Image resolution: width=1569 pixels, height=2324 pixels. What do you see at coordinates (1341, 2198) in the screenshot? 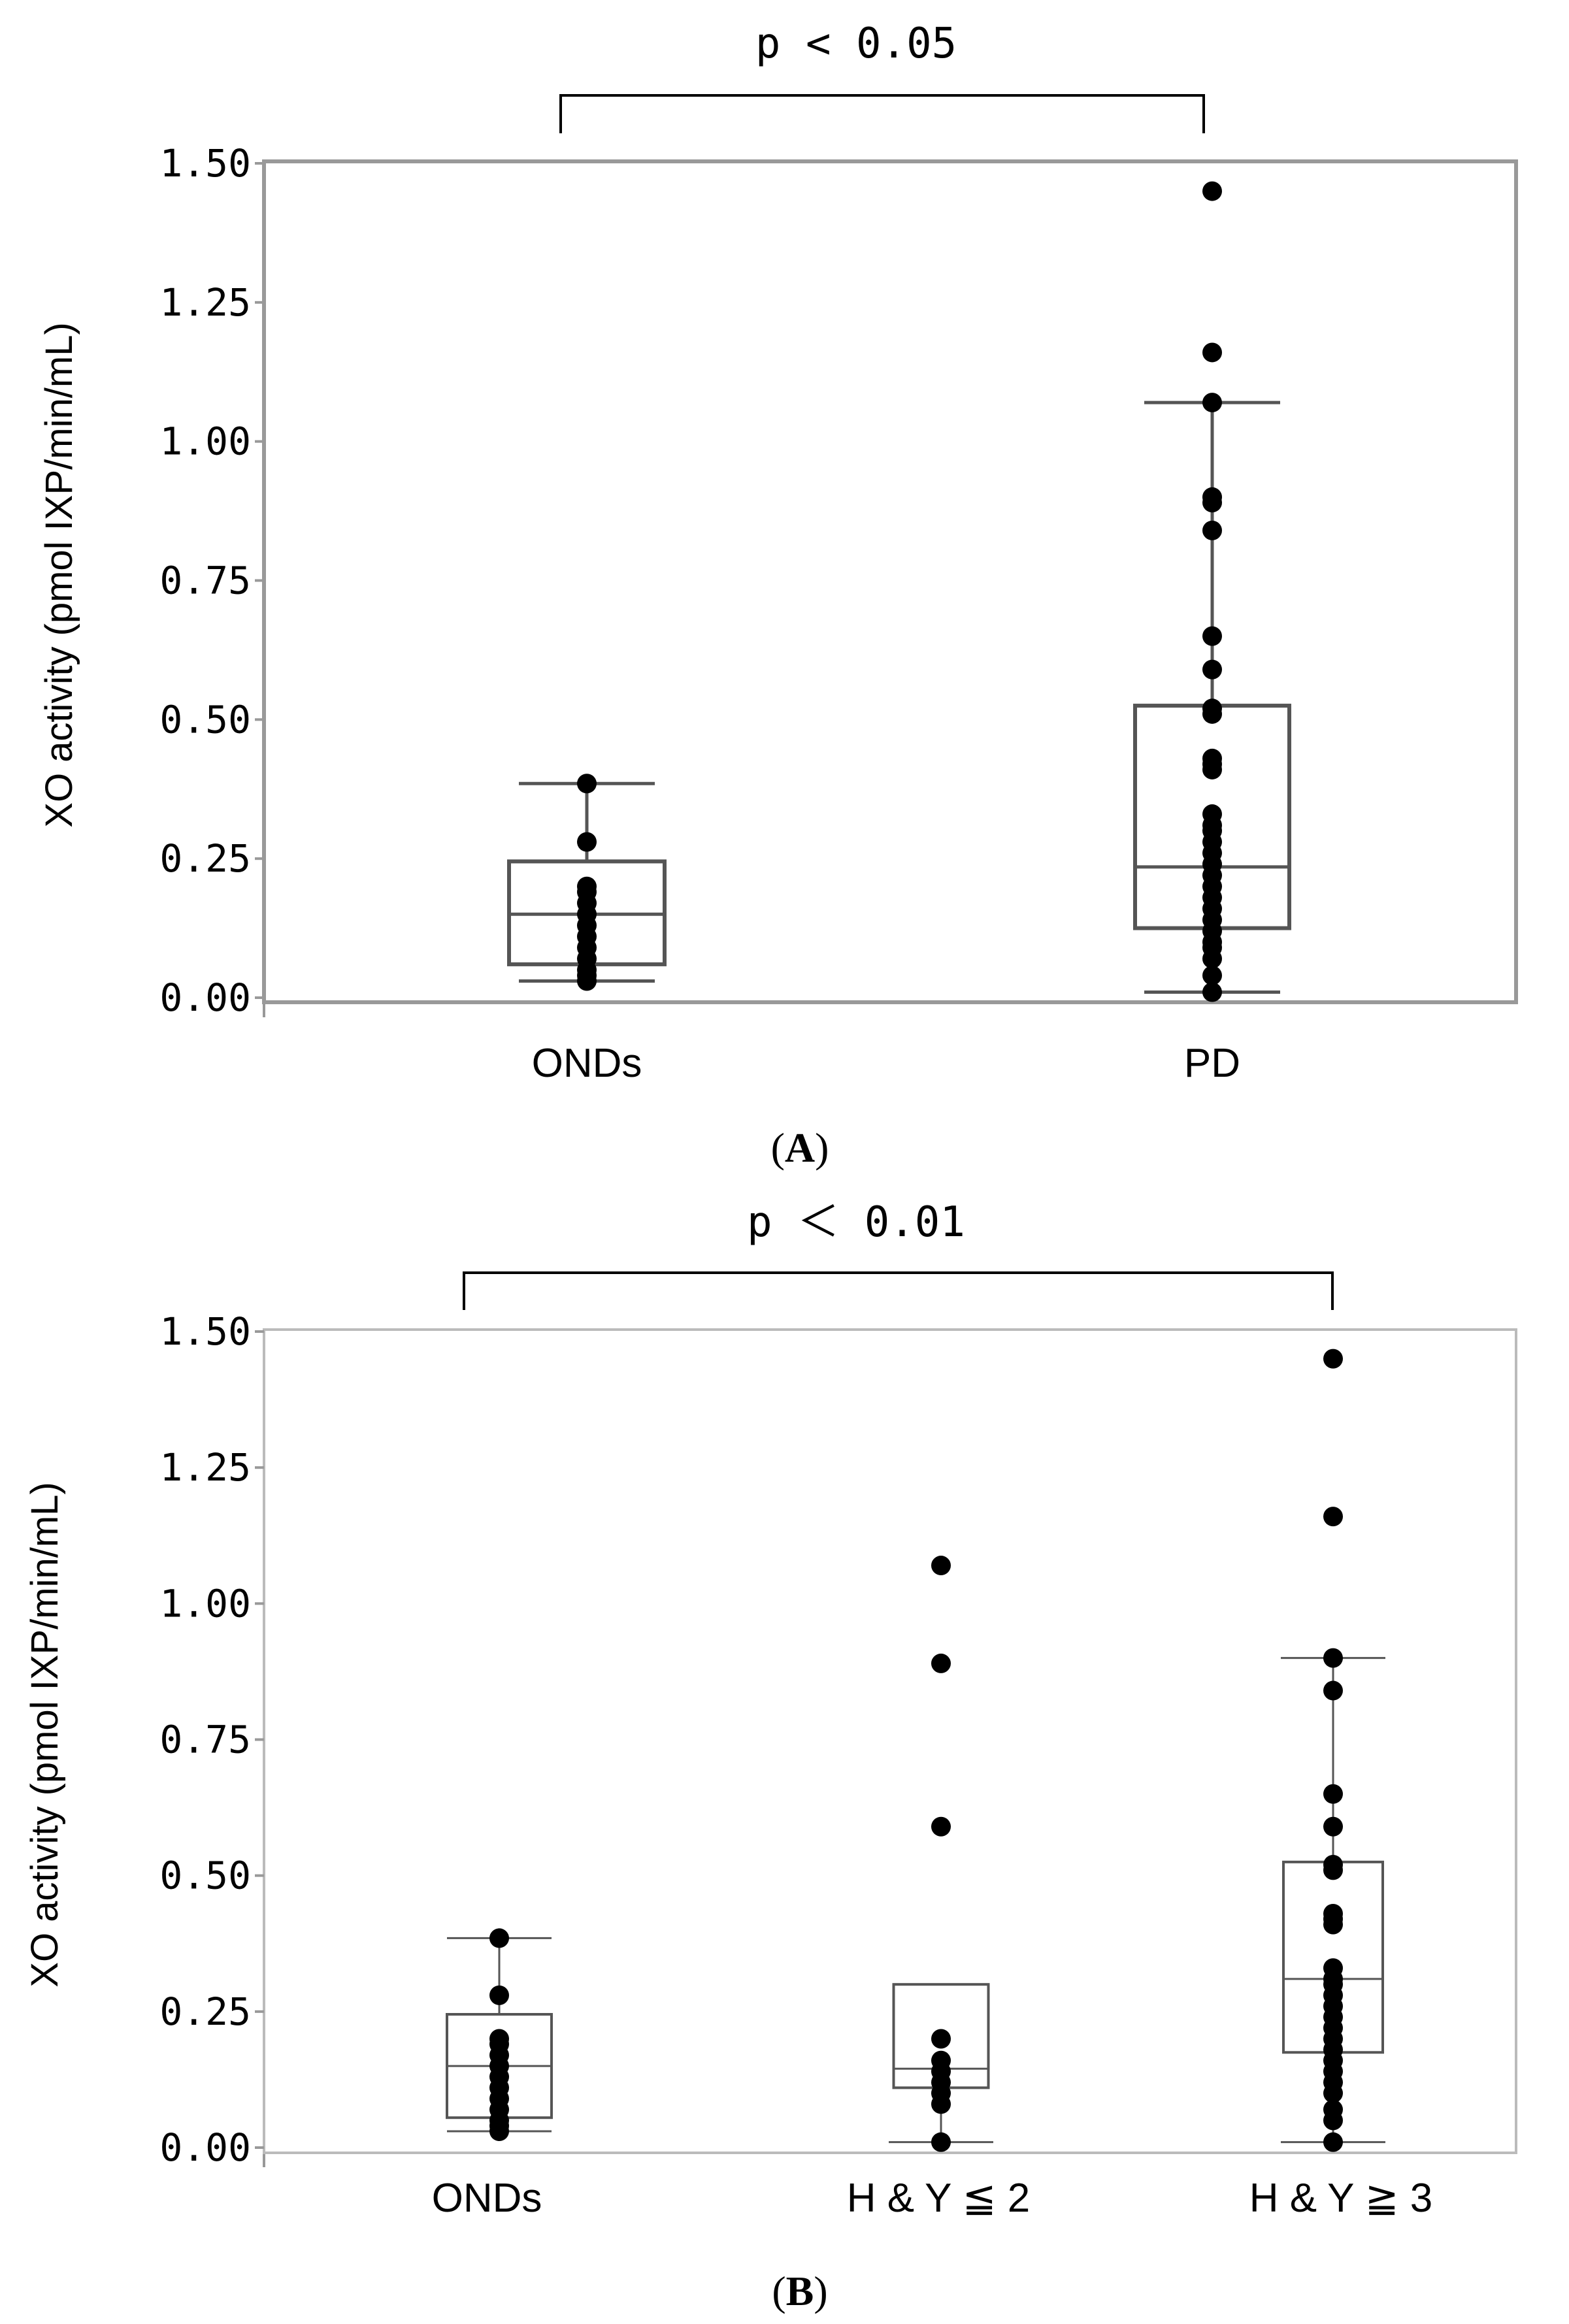
I see `panel-b-category-label-3: H & Y ≧ 3` at bounding box center [1341, 2198].